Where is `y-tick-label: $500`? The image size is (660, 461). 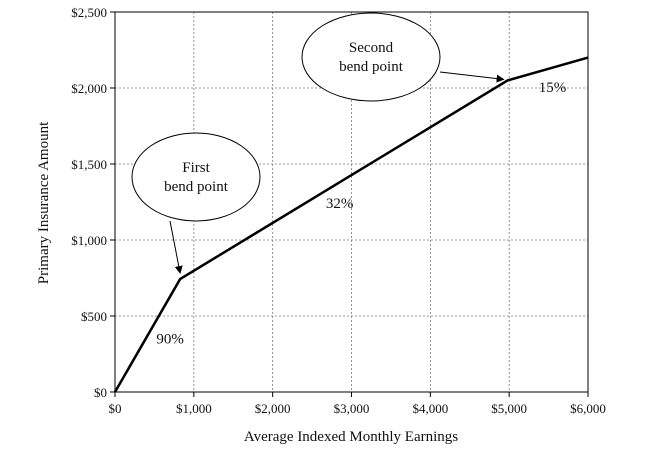 y-tick-label: $500 is located at coordinates (94, 316).